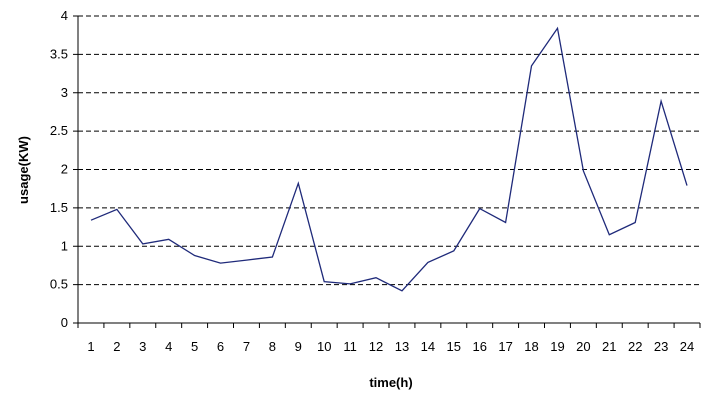 The image size is (721, 402). I want to click on x-tick-label: 6, so click(220, 346).